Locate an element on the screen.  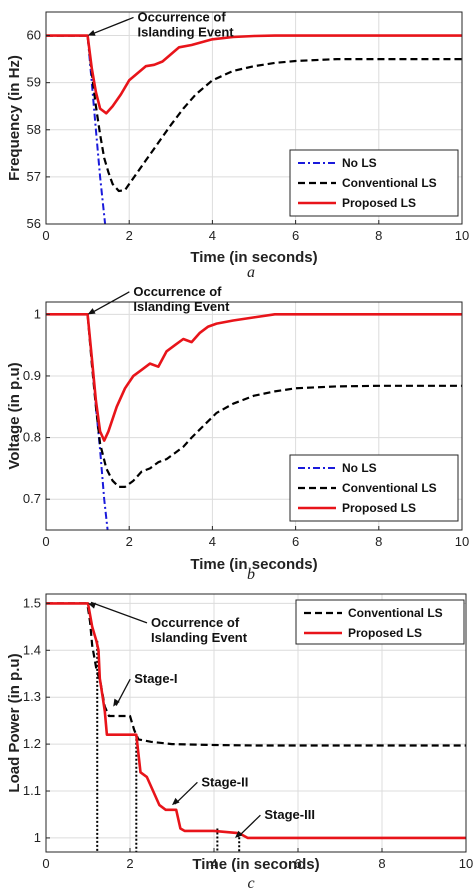
y-tick-label: 59 is located at coordinates (34, 82).